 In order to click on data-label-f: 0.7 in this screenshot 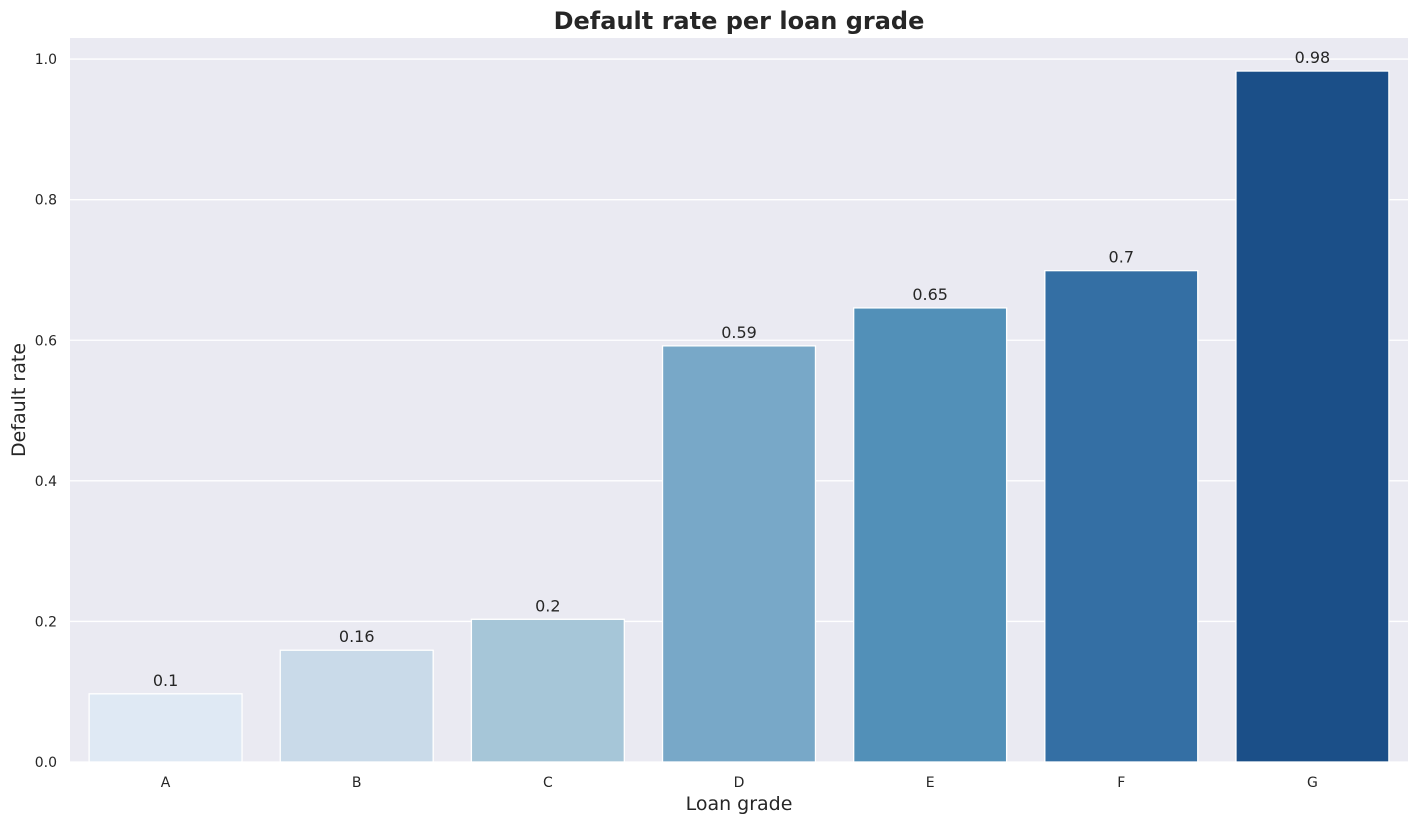, I will do `click(1121, 257)`.